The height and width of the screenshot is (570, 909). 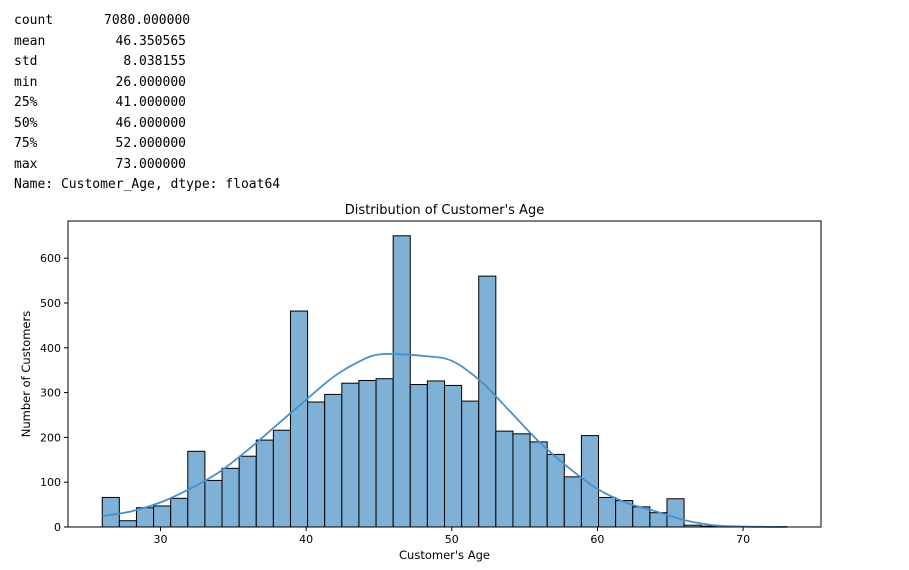 I want to click on x-tick-label: 30, so click(x=160, y=539).